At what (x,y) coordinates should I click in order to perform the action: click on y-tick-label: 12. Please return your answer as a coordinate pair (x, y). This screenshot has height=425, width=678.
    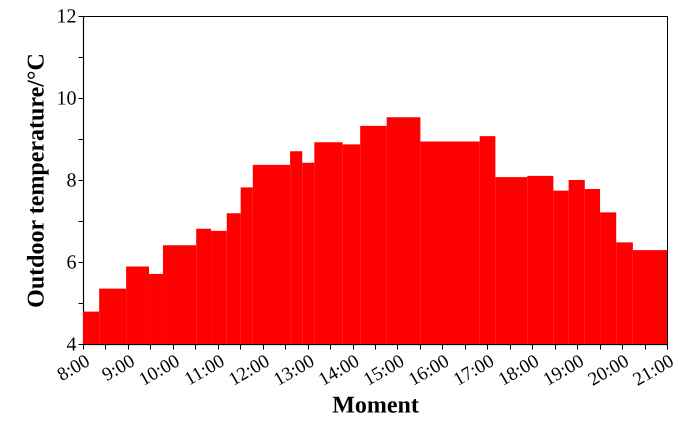
    Looking at the image, I should click on (66, 17).